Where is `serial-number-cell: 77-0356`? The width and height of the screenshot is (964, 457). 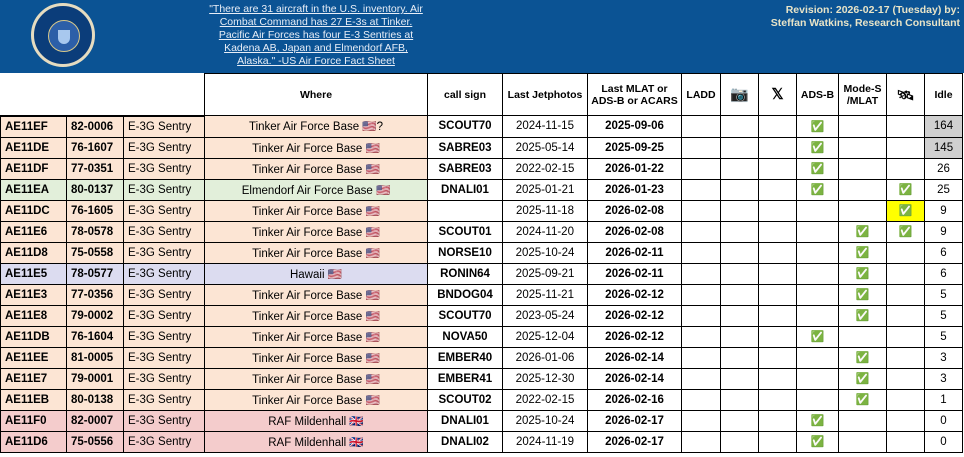
serial-number-cell: 77-0356 is located at coordinates (95, 294).